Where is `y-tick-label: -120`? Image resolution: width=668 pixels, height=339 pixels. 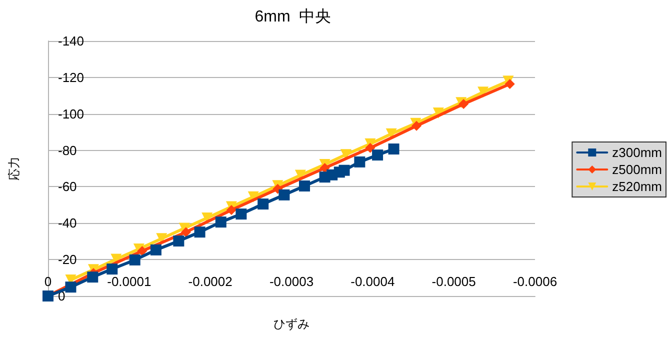
y-tick-label: -120 is located at coordinates (71, 77).